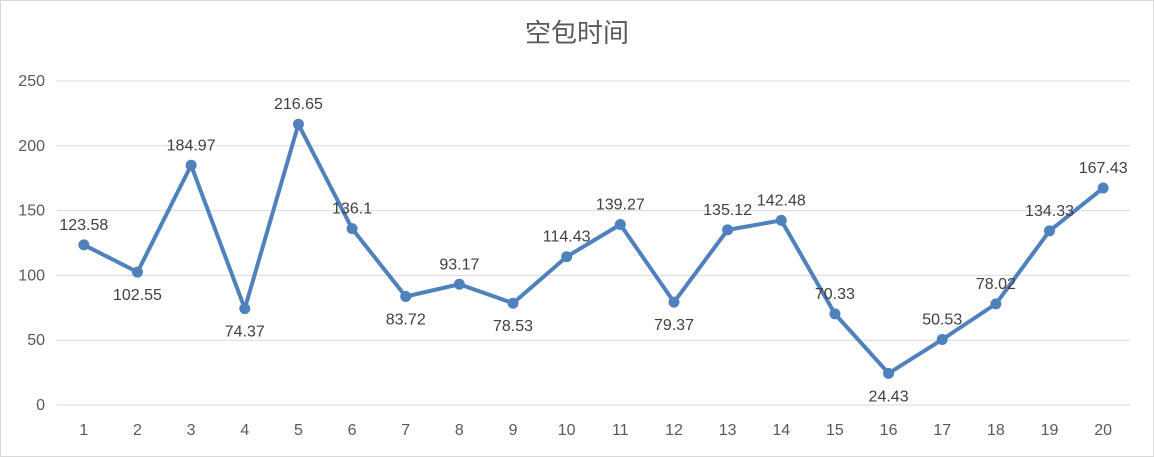 This screenshot has width=1154, height=457. Describe the element at coordinates (1103, 430) in the screenshot. I see `x-tick-label: 20` at that location.